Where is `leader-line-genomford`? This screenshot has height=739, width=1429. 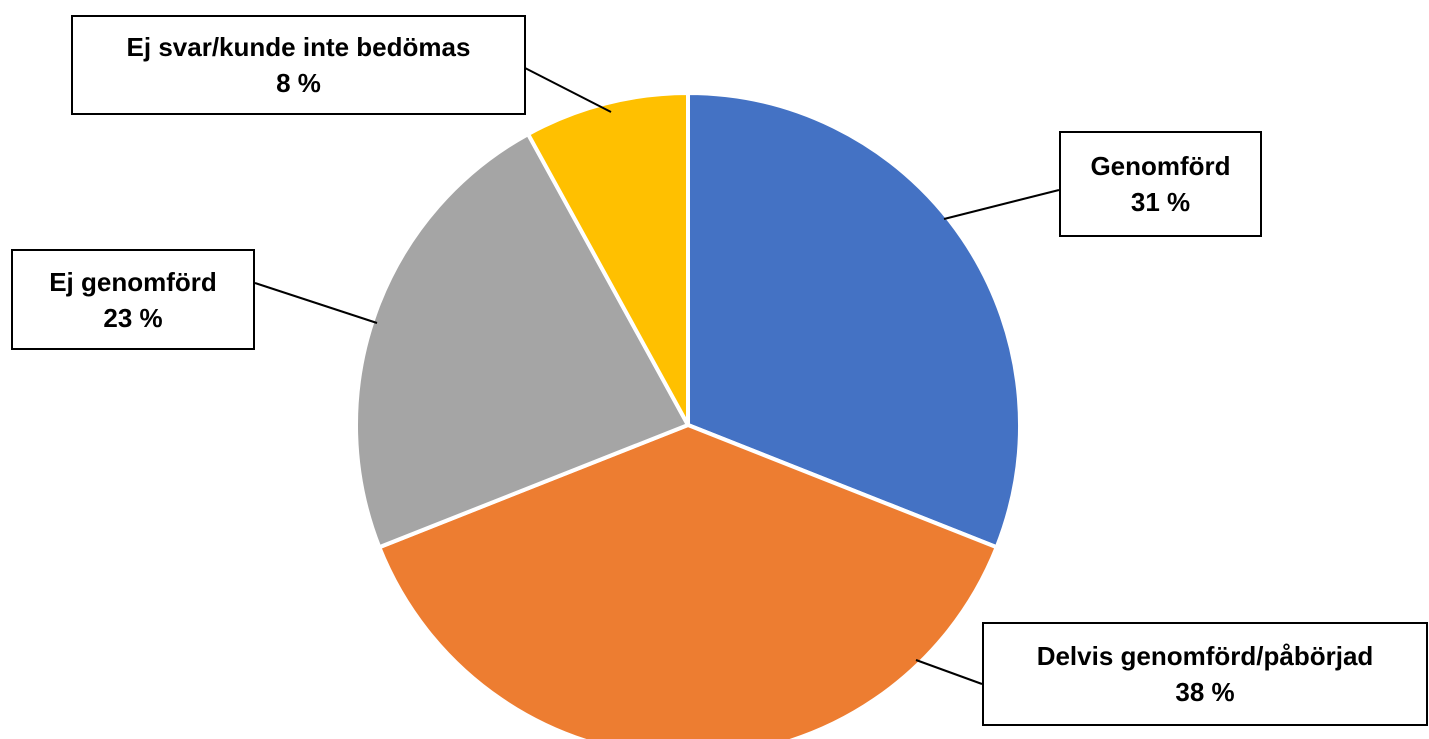
leader-line-genomford is located at coordinates (1001, 204).